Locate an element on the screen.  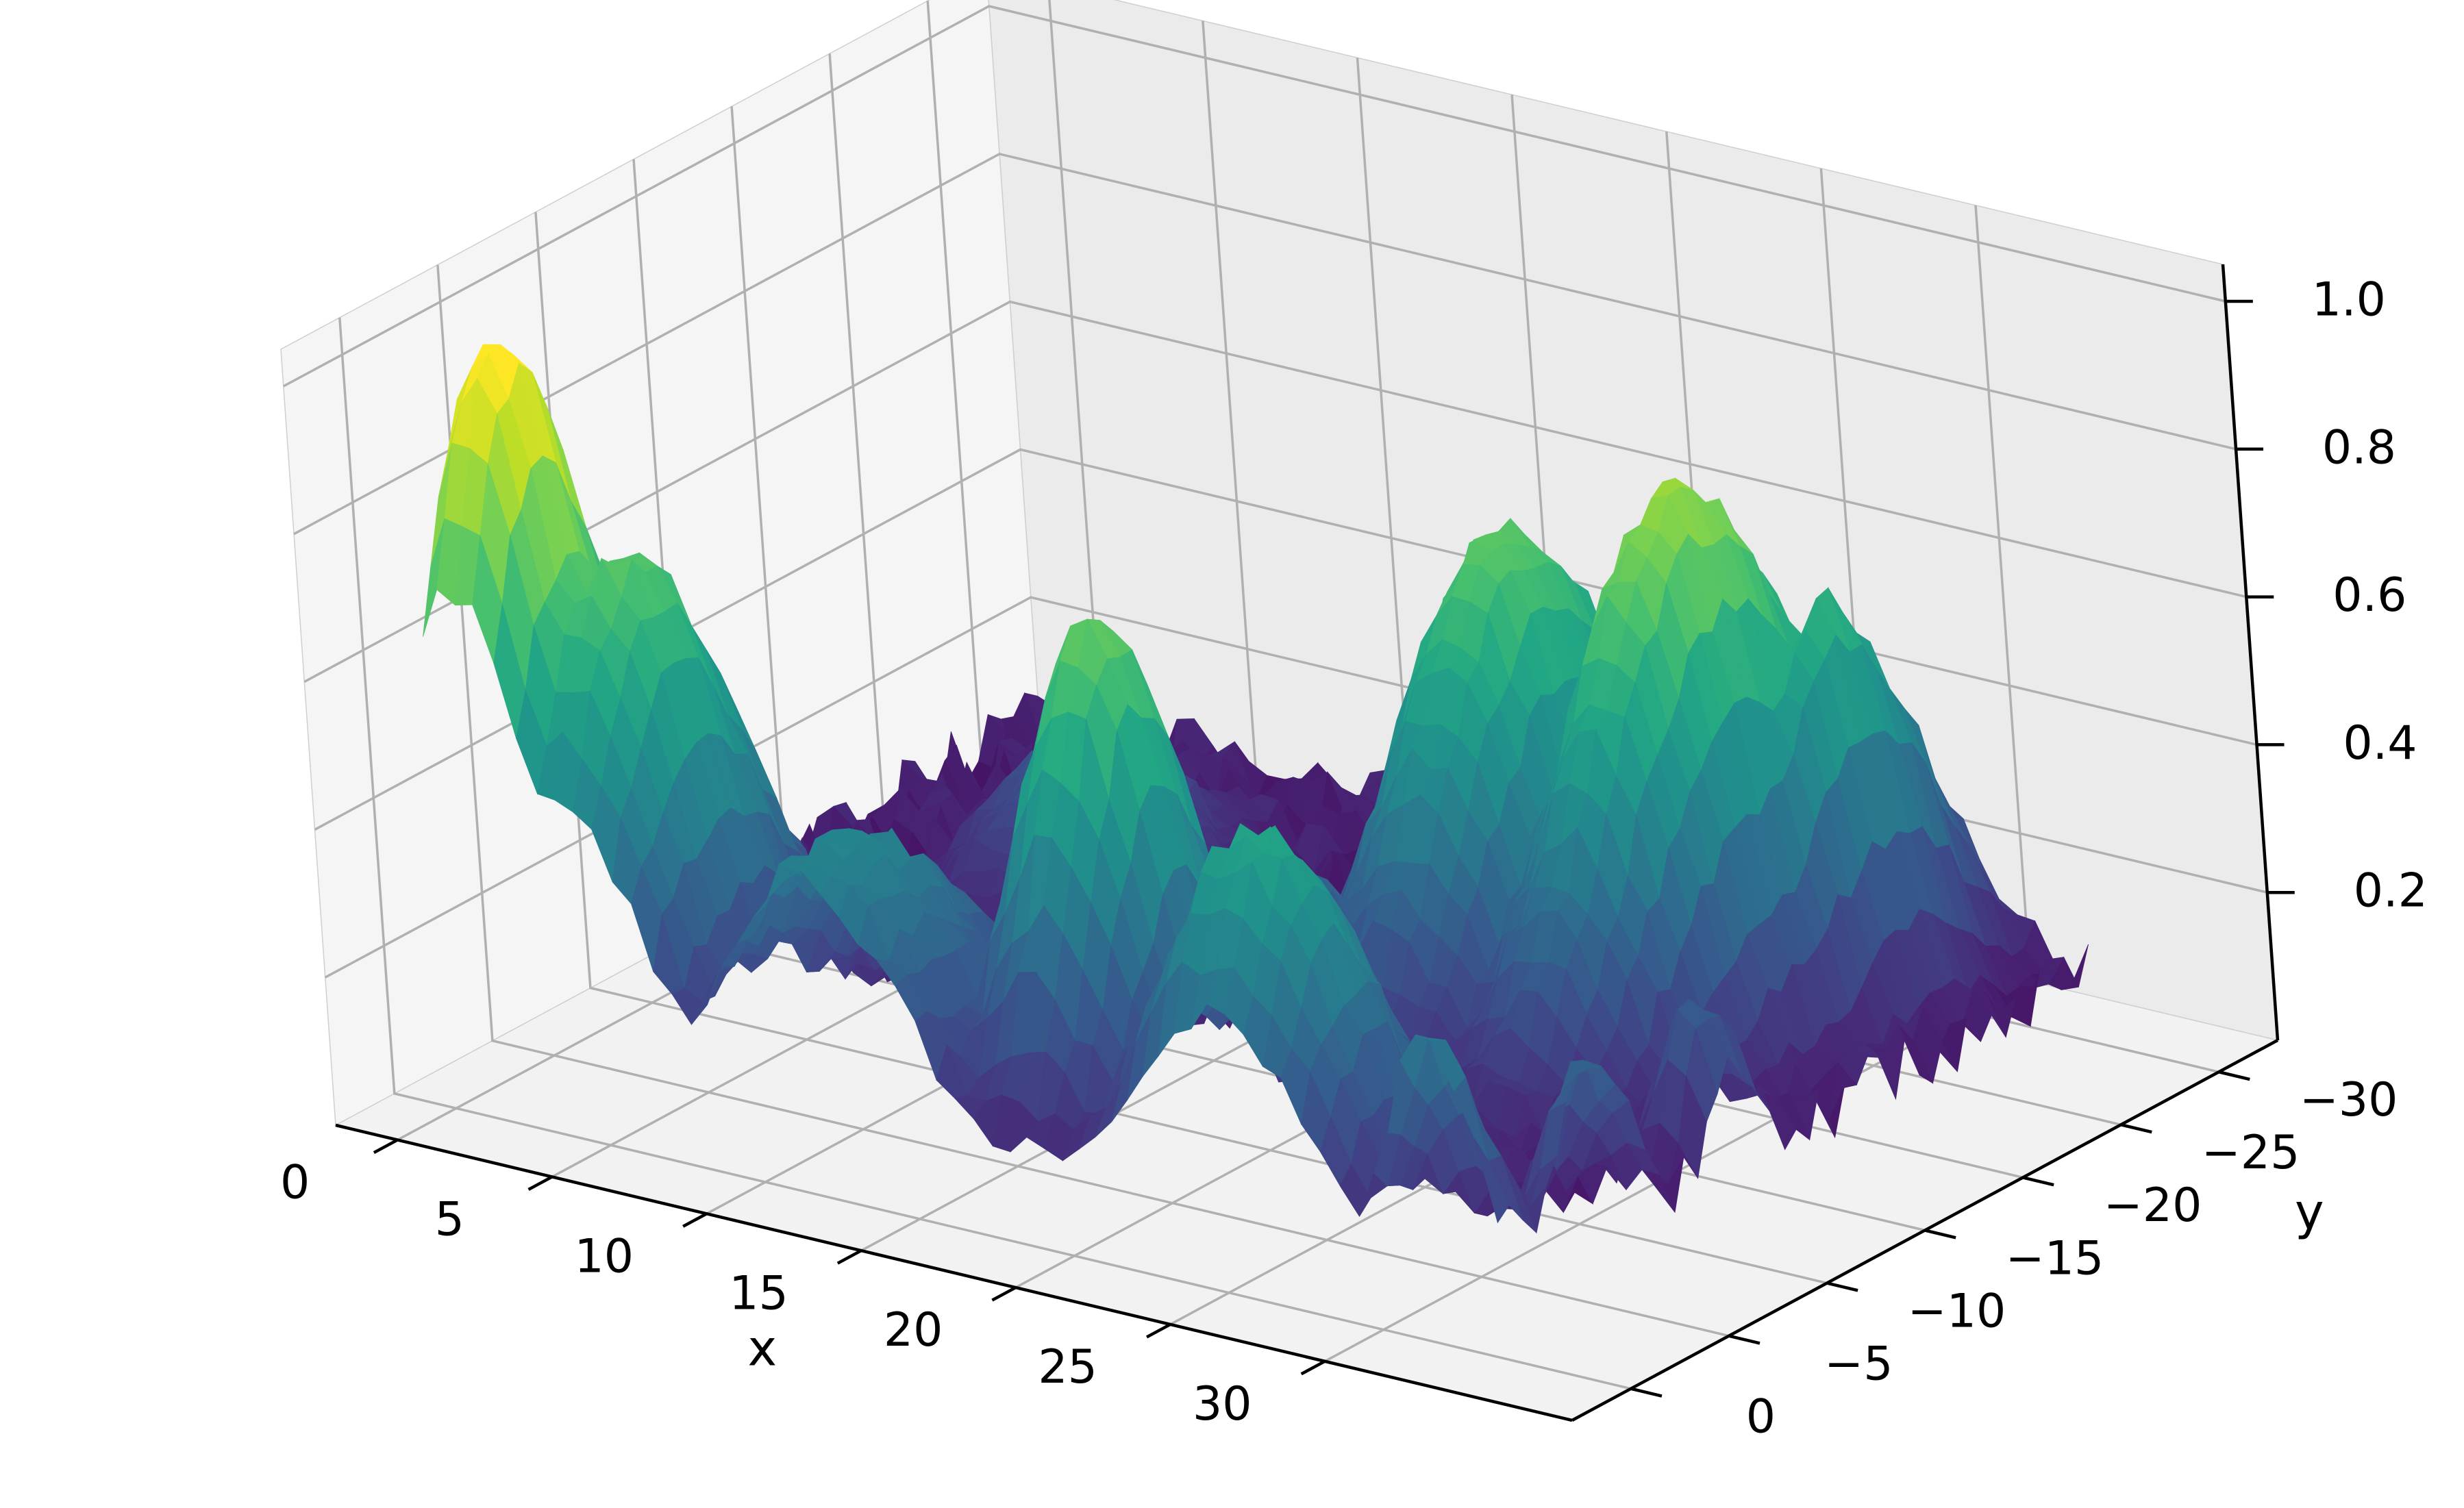
surface-facet is located at coordinates (1492, 1181).